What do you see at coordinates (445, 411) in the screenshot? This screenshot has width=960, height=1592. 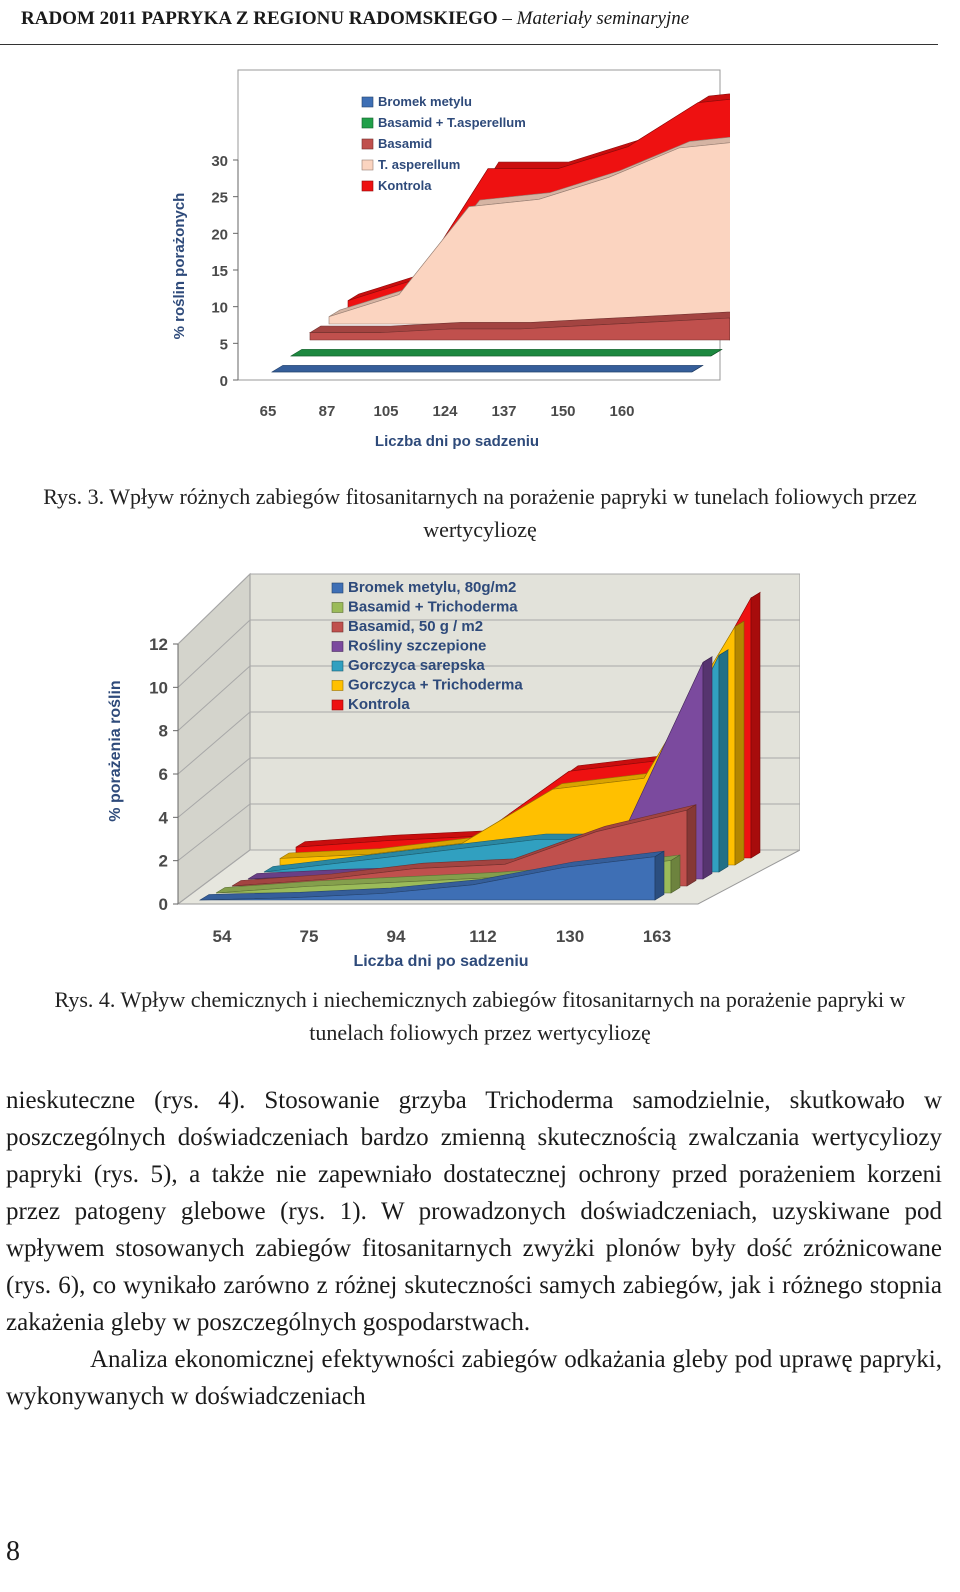 I see `x-tick-label: 124` at bounding box center [445, 411].